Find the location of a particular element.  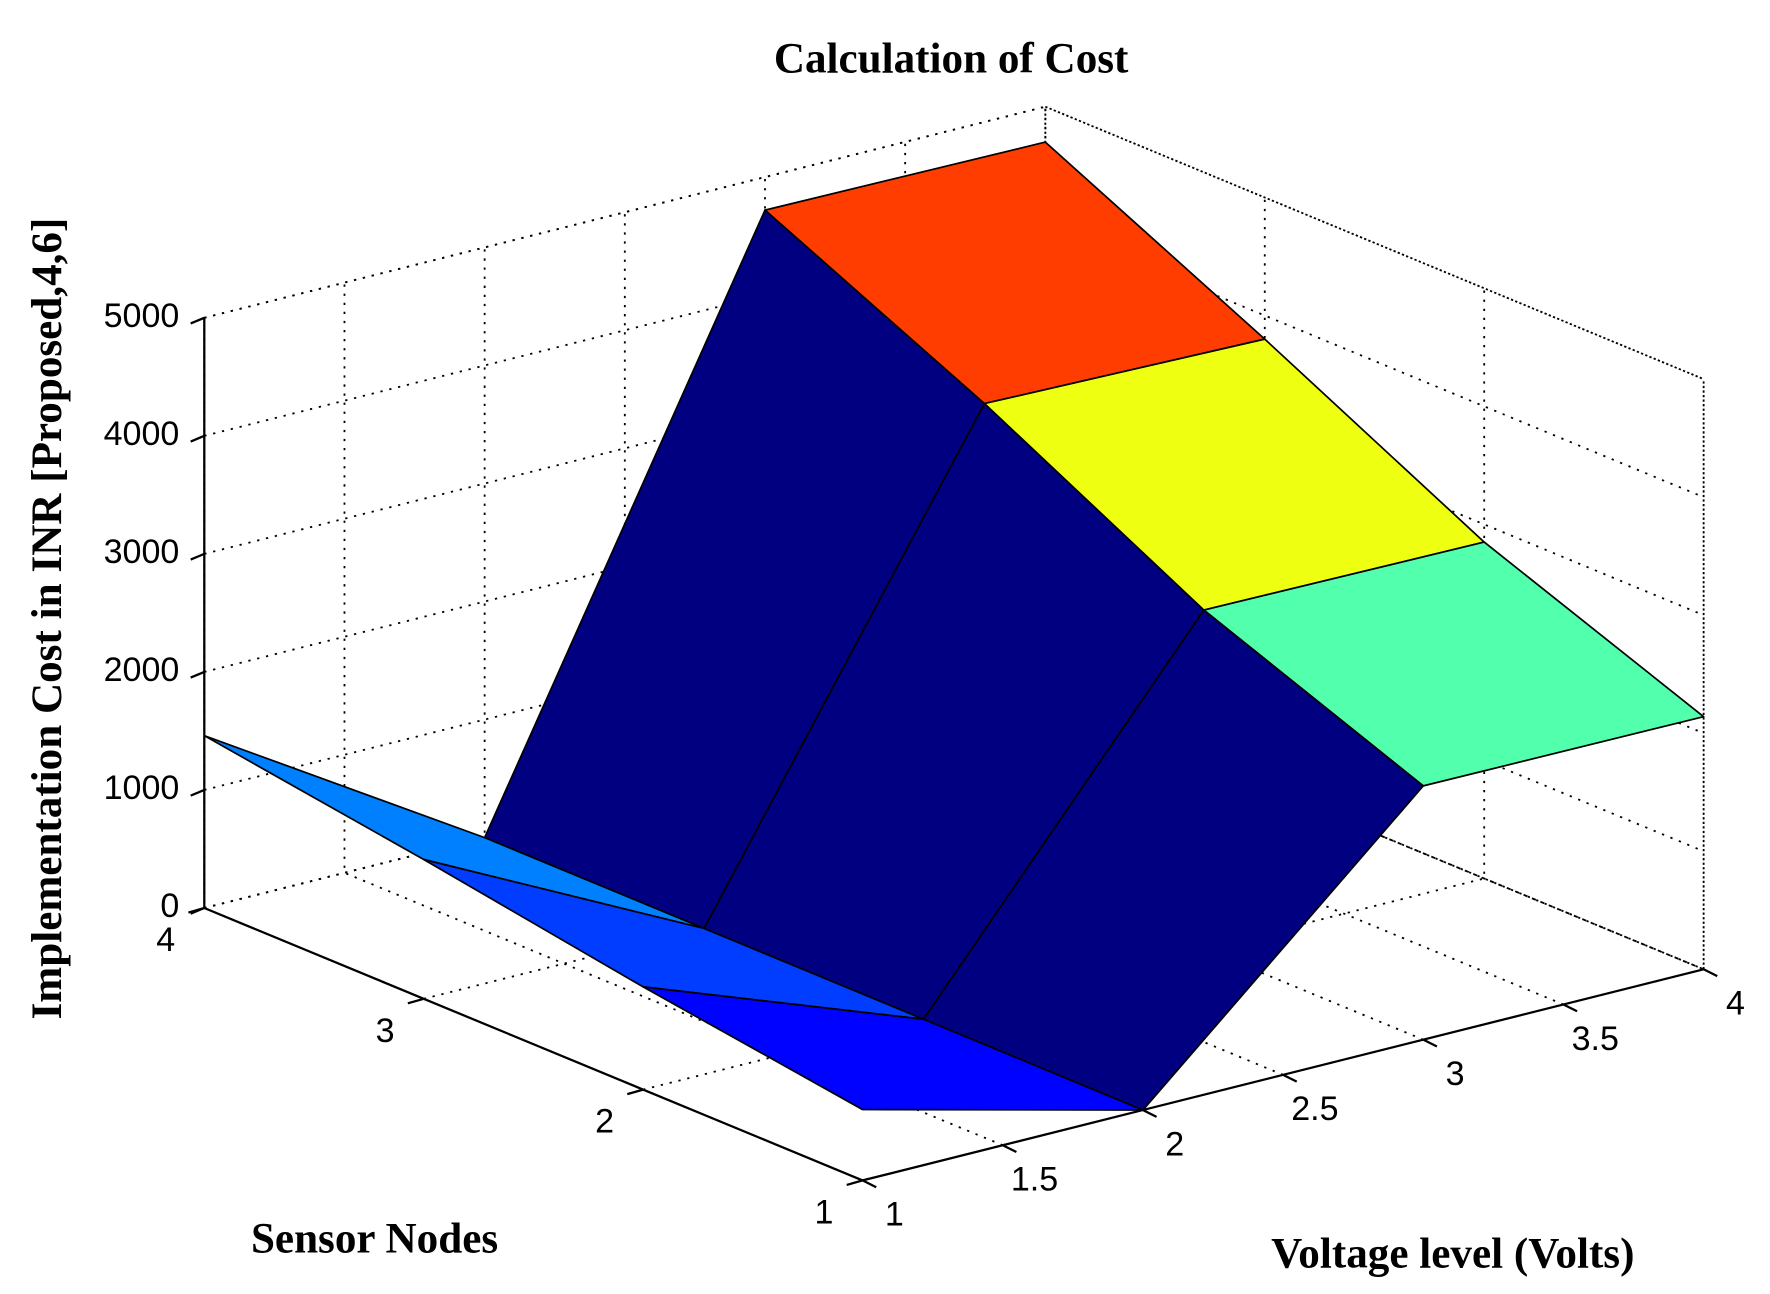

x-tick-label: 3.5 is located at coordinates (1595, 1039).